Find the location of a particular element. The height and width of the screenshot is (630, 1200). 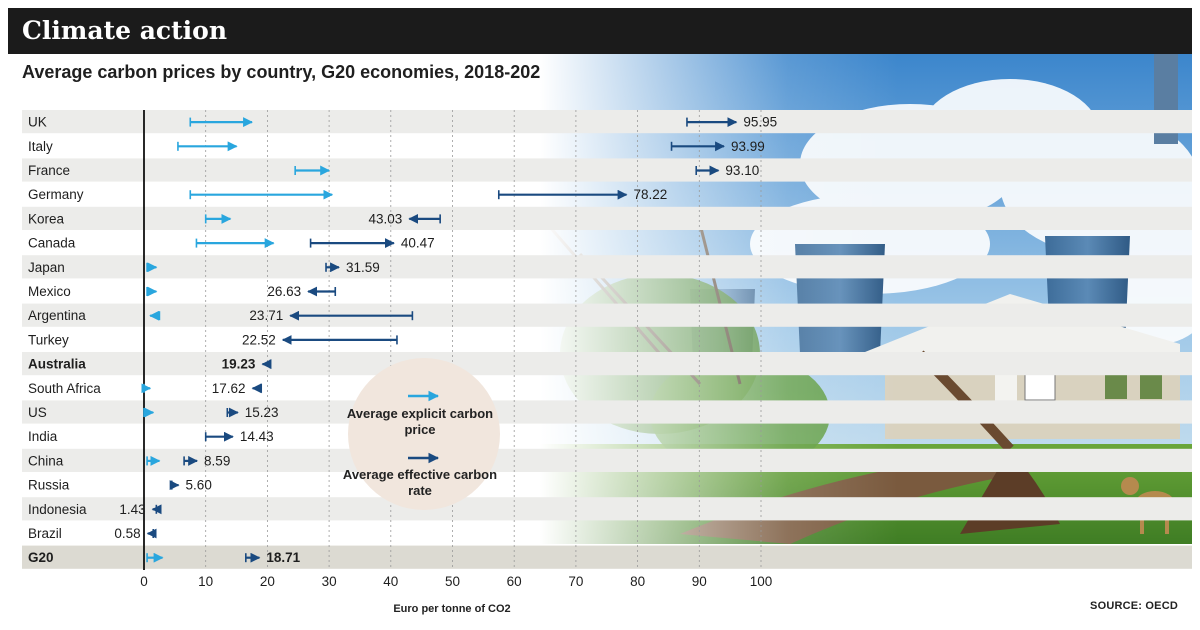

x-tick-label: 40 is located at coordinates (390, 581).